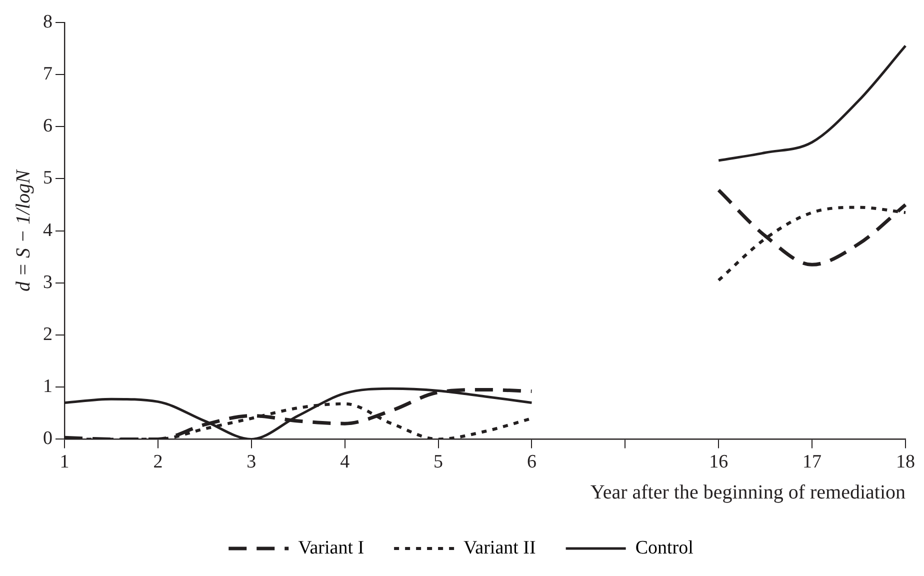 This screenshot has height=576, width=924. I want to click on y-tick-label: 2, so click(47, 334).